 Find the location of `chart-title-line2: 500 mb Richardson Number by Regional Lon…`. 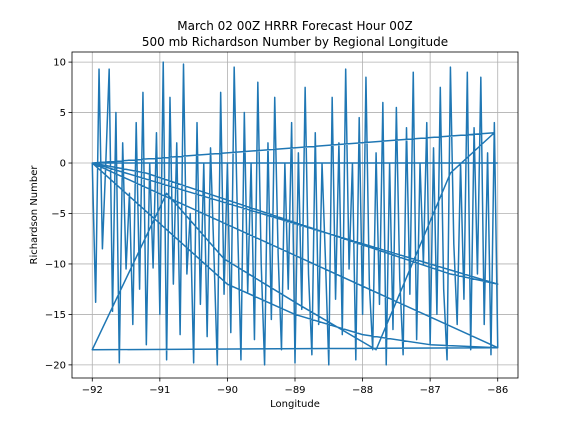

chart-title-line2: 500 mb Richardson Number by Regional Lon… is located at coordinates (295, 42).